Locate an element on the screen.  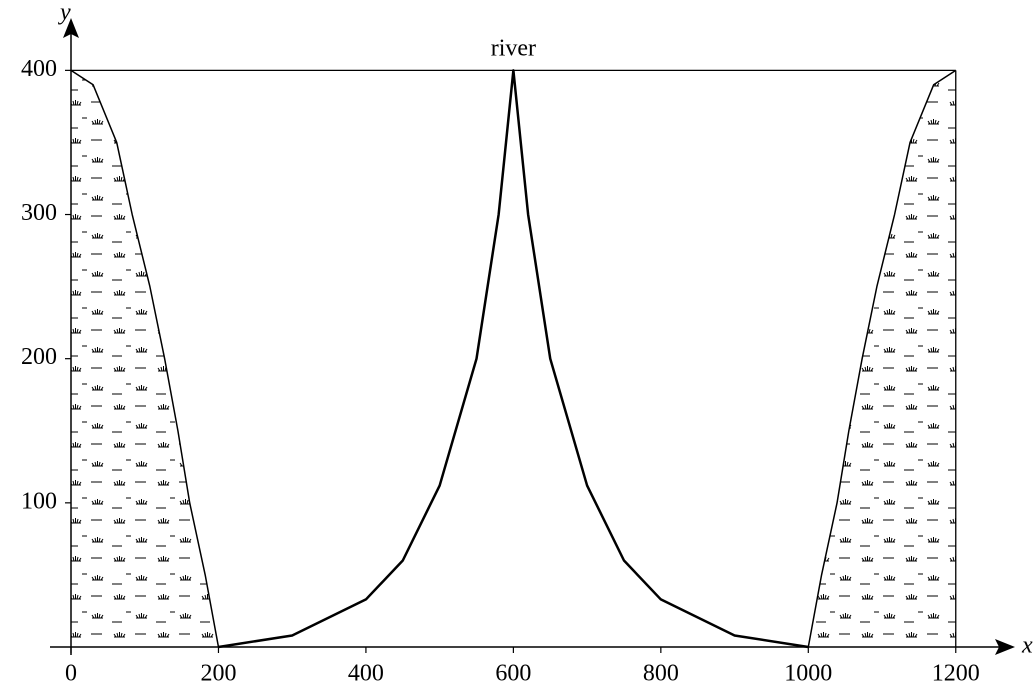
x-tick-label: 400 is located at coordinates (366, 674).